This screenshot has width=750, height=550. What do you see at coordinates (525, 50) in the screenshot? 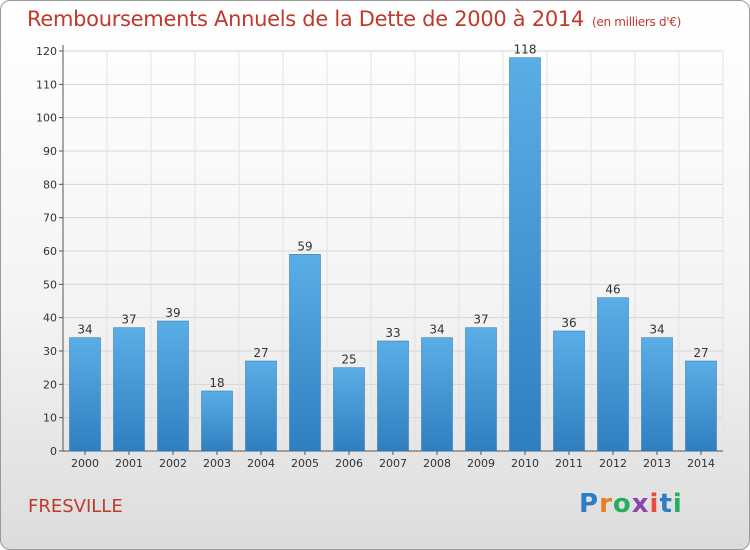
I see `data-label: 118` at bounding box center [525, 50].